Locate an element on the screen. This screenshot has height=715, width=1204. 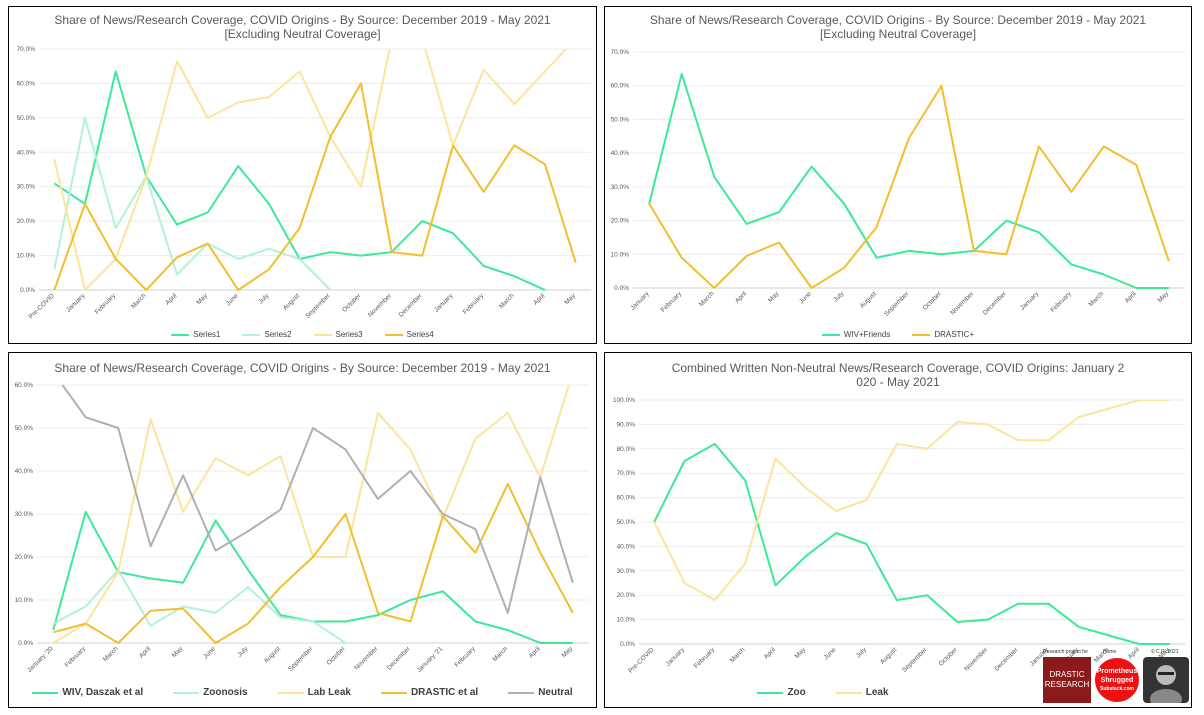
legend-item: WIV, Daszak et al is located at coordinates (87, 692).